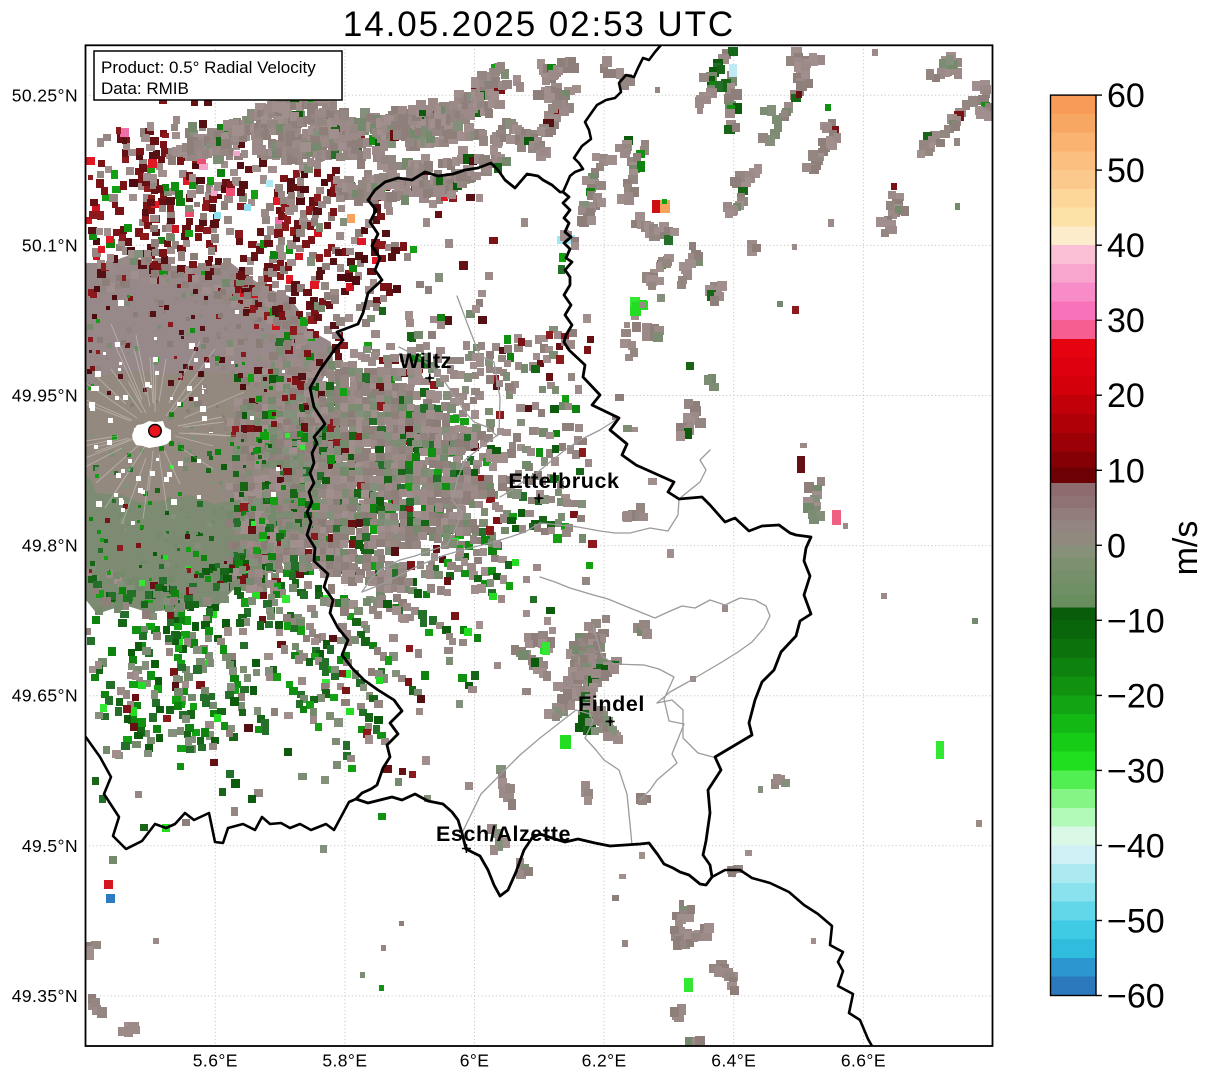 This screenshot has height=1081, width=1207. What do you see at coordinates (1136, 771) in the screenshot?
I see `svg-text: −30` at bounding box center [1136, 771].